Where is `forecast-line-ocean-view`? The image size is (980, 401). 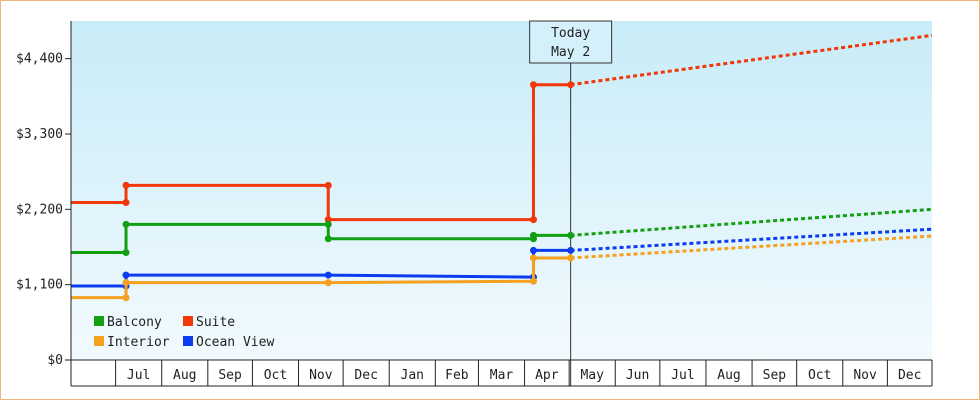 forecast-line-ocean-view is located at coordinates (751, 239).